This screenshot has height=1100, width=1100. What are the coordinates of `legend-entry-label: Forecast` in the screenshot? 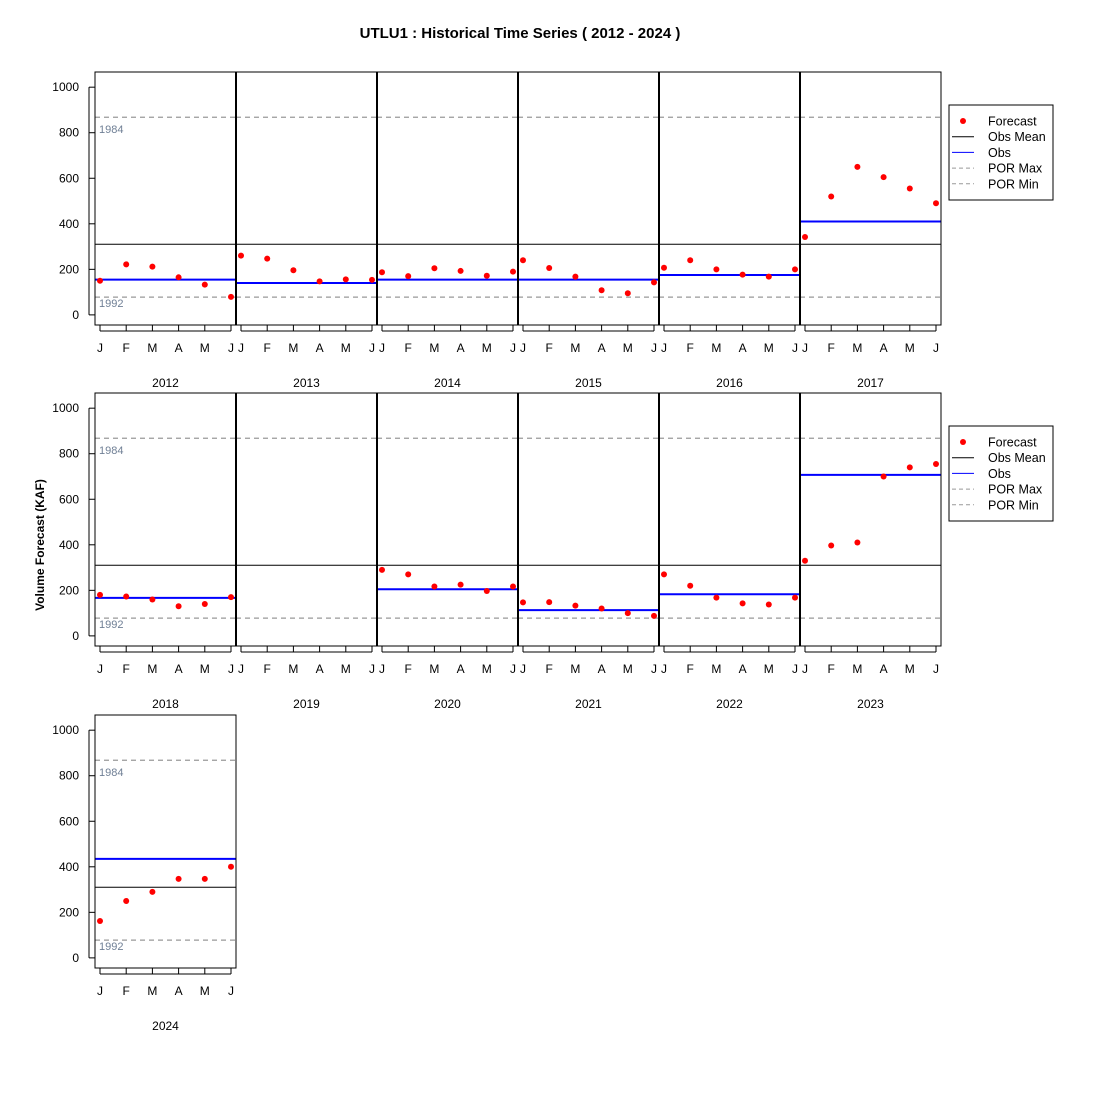 It's located at (1012, 122).